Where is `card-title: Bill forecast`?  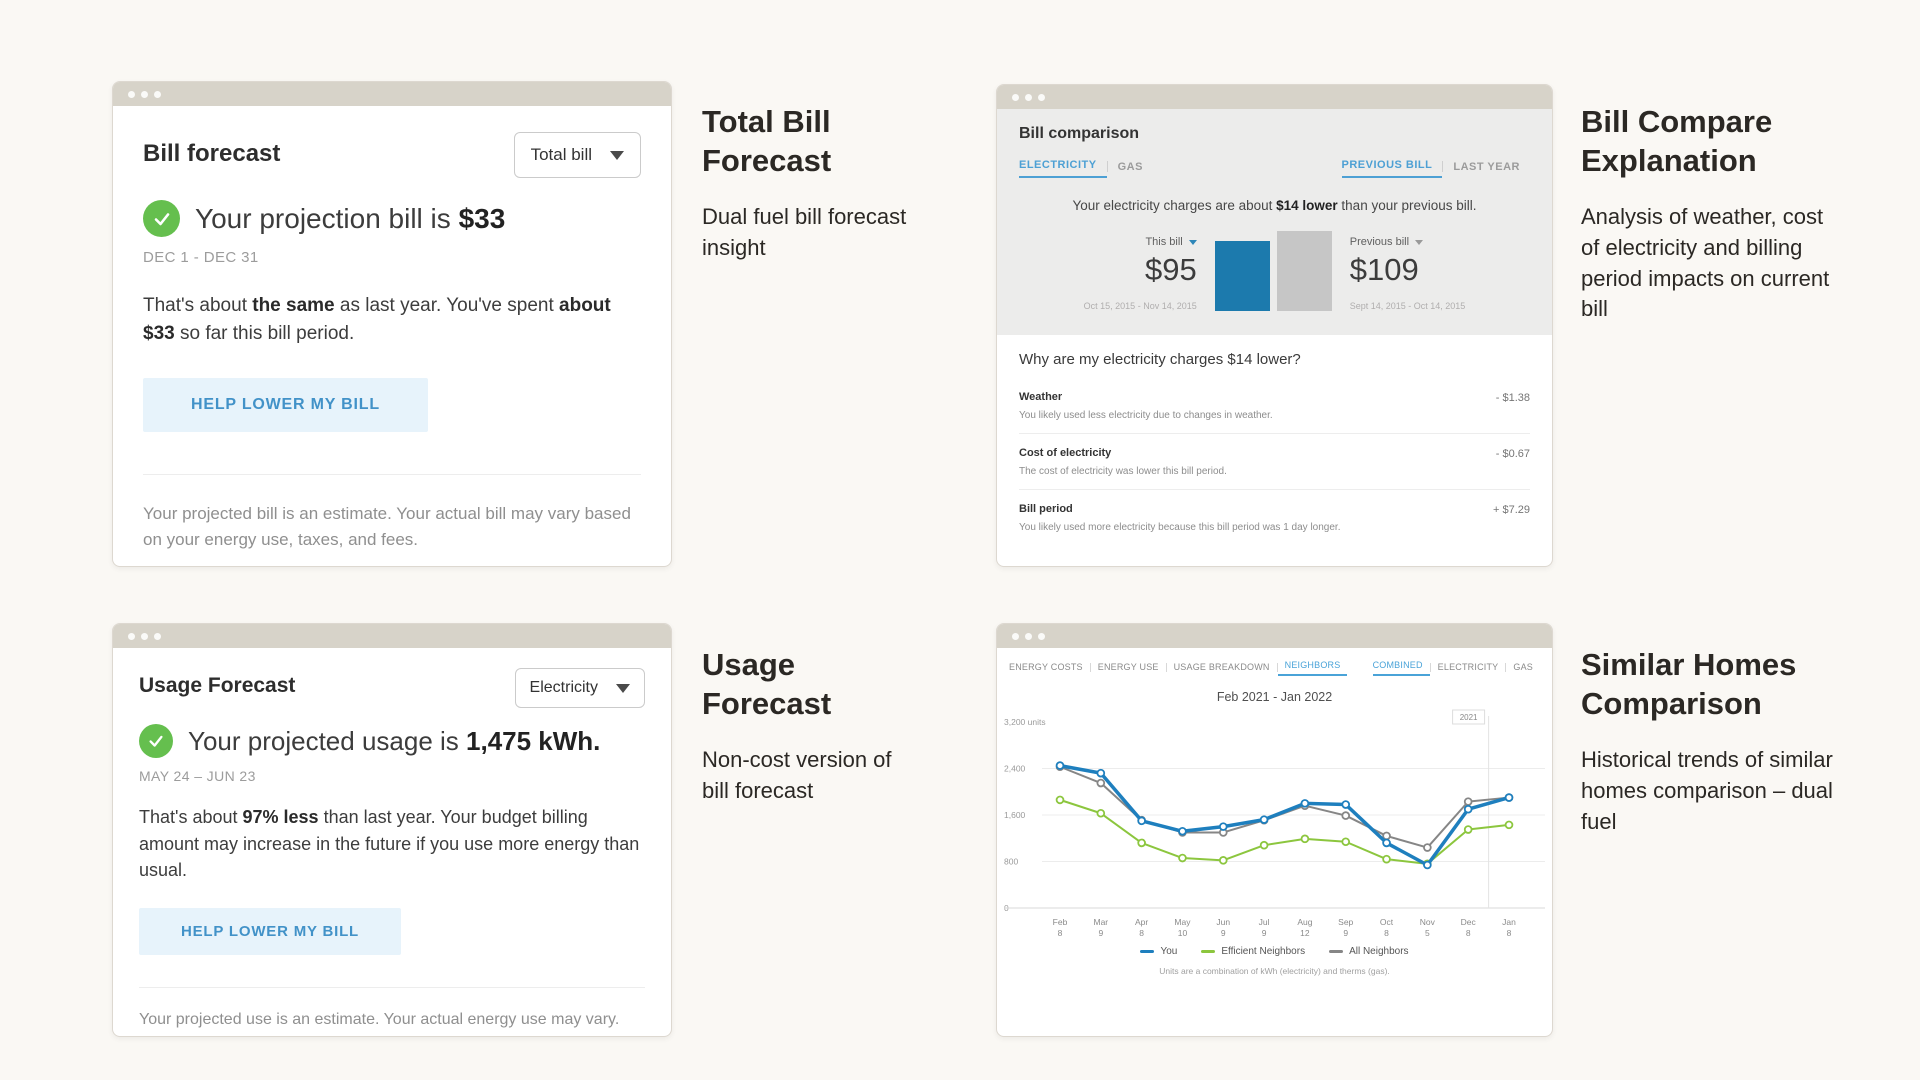 card-title: Bill forecast is located at coordinates (212, 153).